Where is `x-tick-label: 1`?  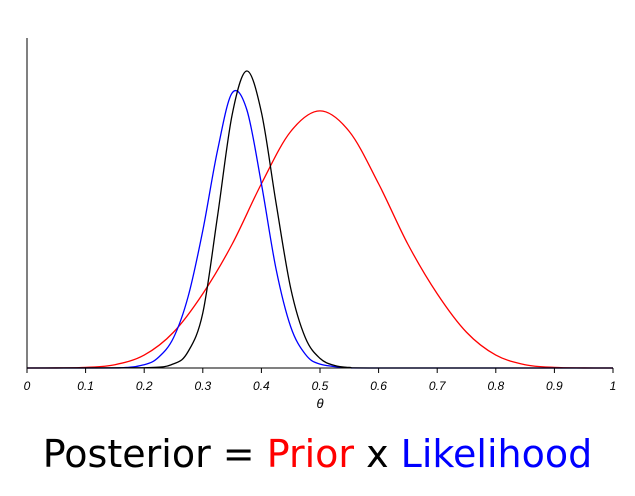
x-tick-label: 1 is located at coordinates (613, 386).